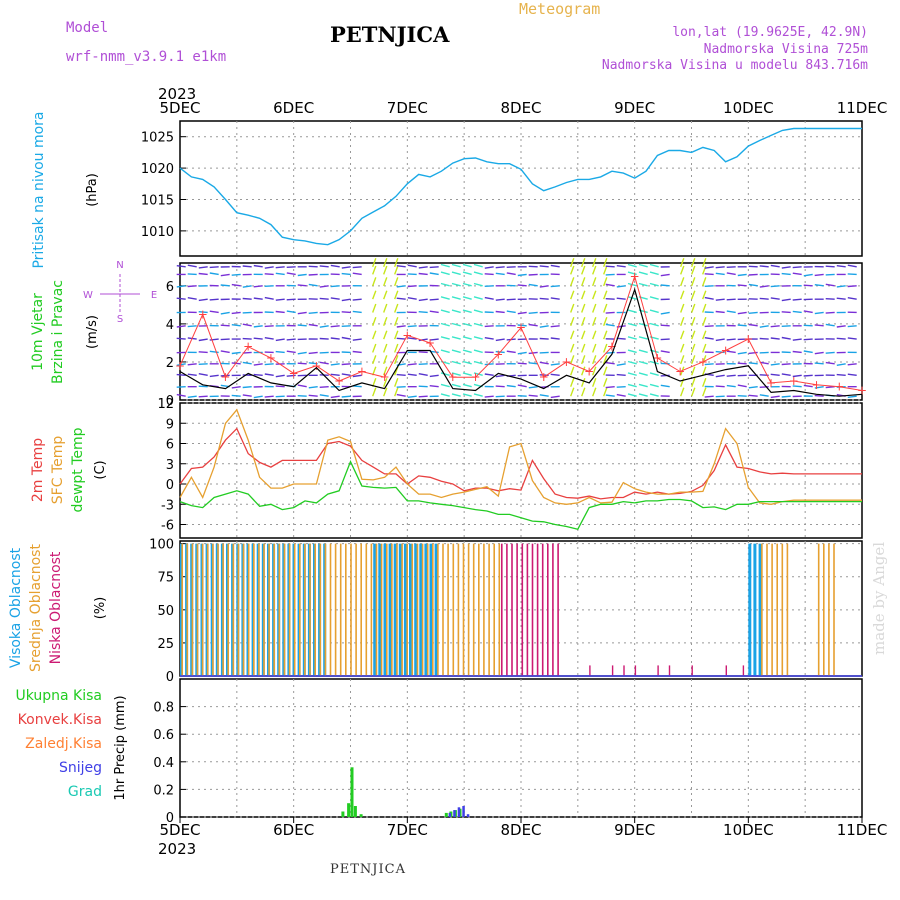 This screenshot has height=900, width=900. I want to click on cloud-ylabel: Srednja Oblacnost, so click(36, 608).